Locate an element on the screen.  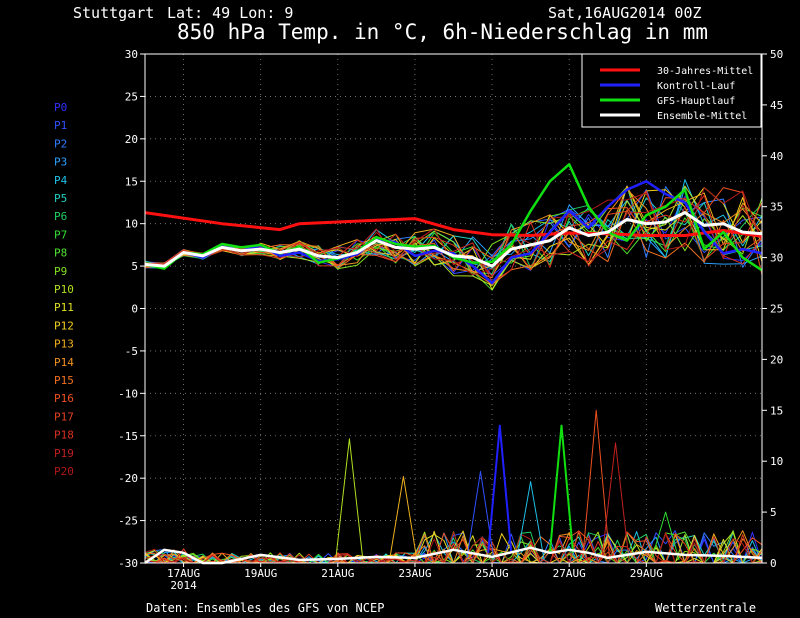
member-label-P16: P16 is located at coordinates (64, 398).